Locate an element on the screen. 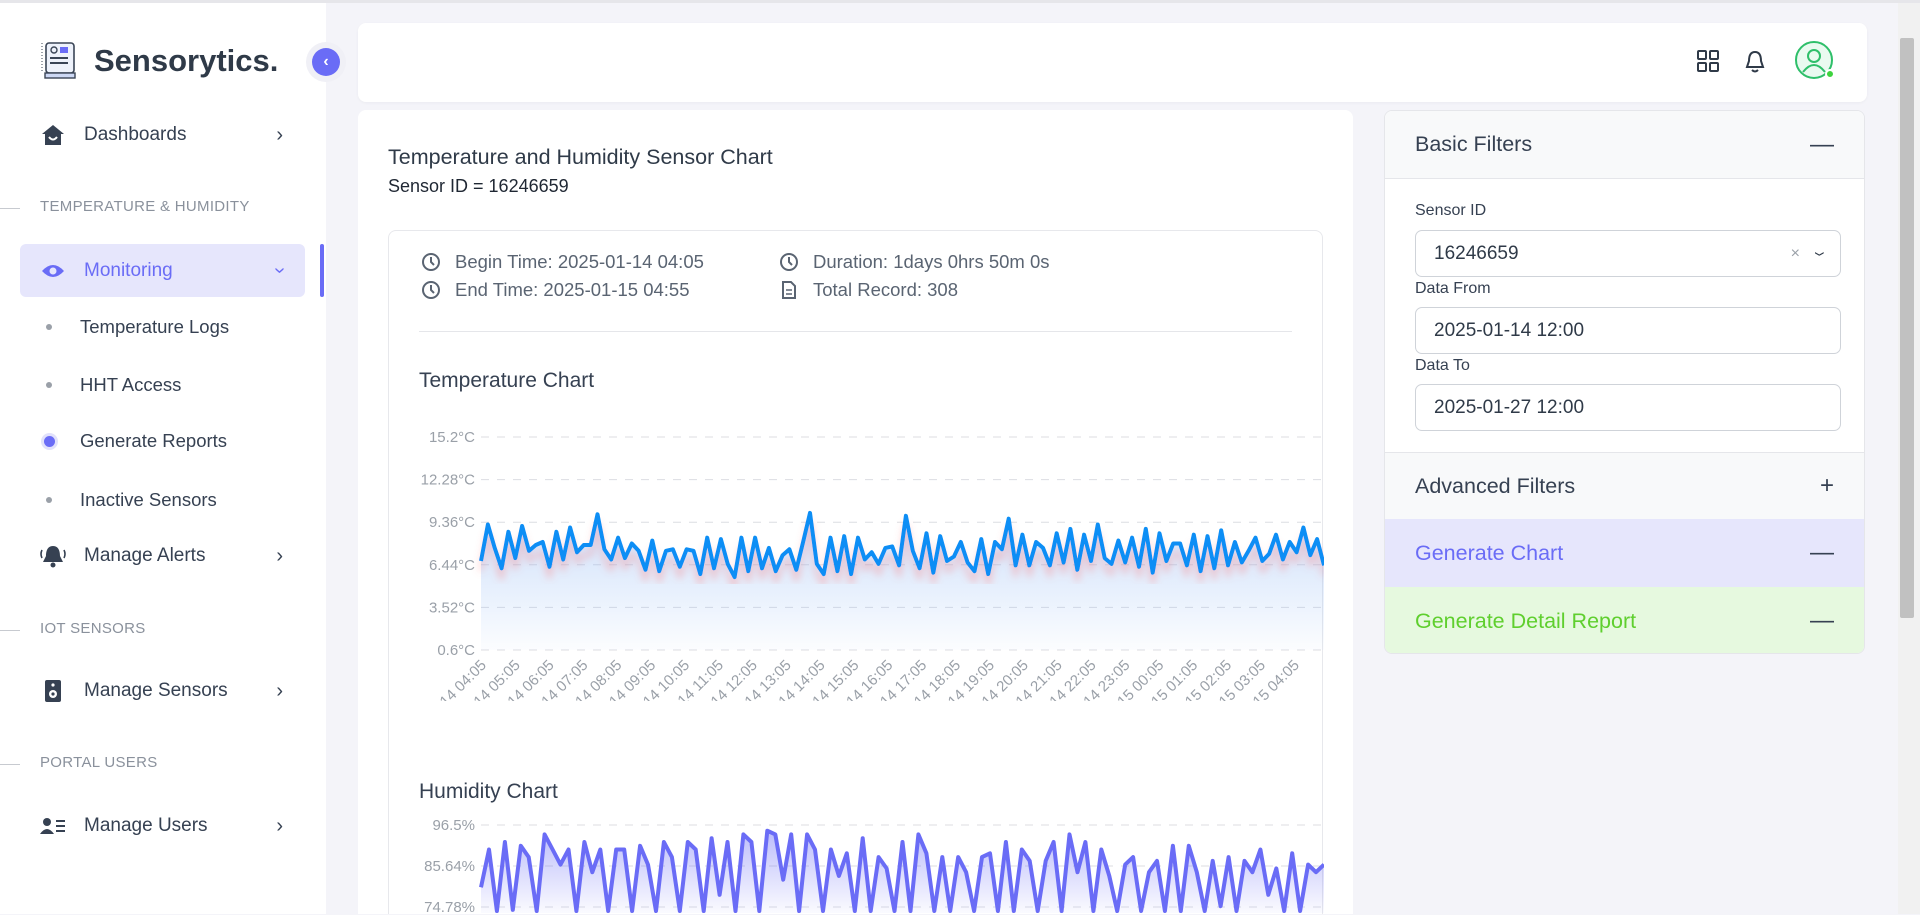  end-time: End Time: 2025-01-15 04:55 is located at coordinates (555, 290).